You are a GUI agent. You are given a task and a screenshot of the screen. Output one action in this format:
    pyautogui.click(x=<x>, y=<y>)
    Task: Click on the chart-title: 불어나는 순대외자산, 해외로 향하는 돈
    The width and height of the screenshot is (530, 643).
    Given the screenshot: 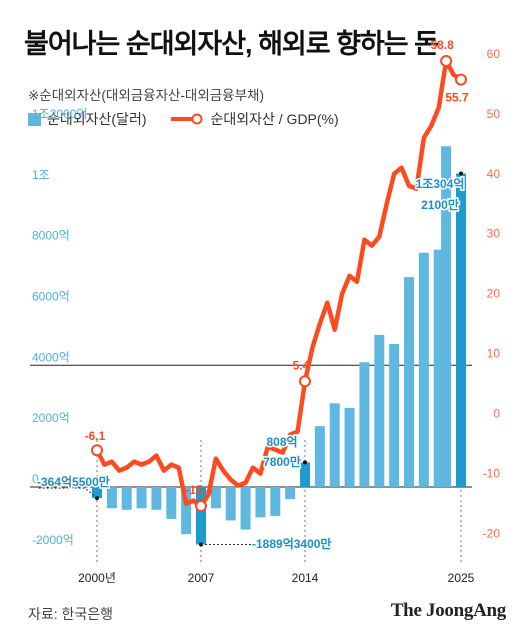 What is the action you would take?
    pyautogui.click(x=231, y=44)
    